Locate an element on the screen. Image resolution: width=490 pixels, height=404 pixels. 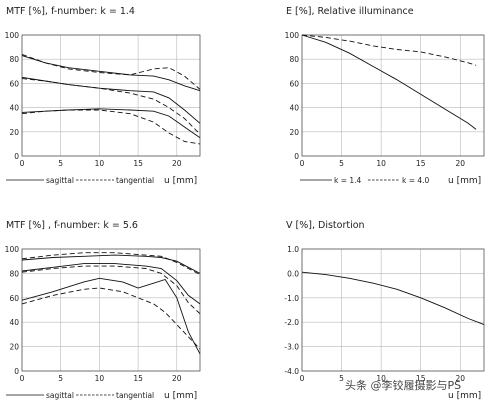
y-tick-label: -3.0 is located at coordinates (291, 347).